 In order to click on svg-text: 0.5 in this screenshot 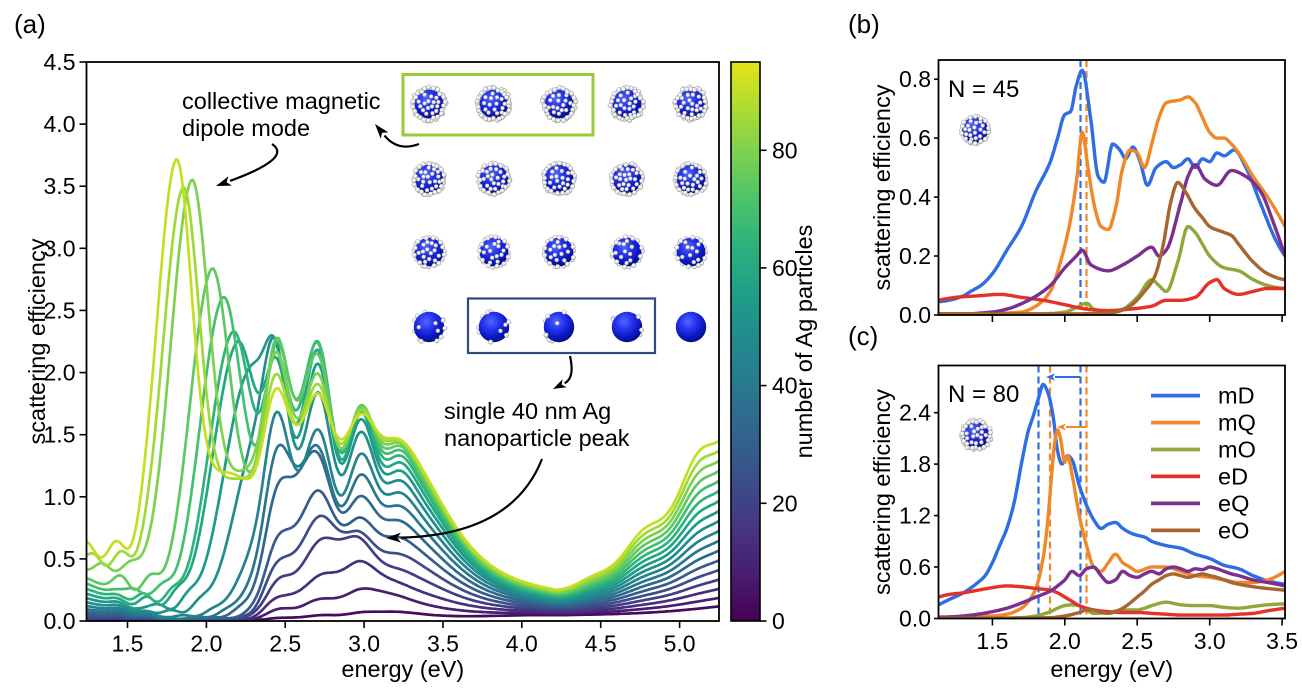, I will do `click(60, 559)`.